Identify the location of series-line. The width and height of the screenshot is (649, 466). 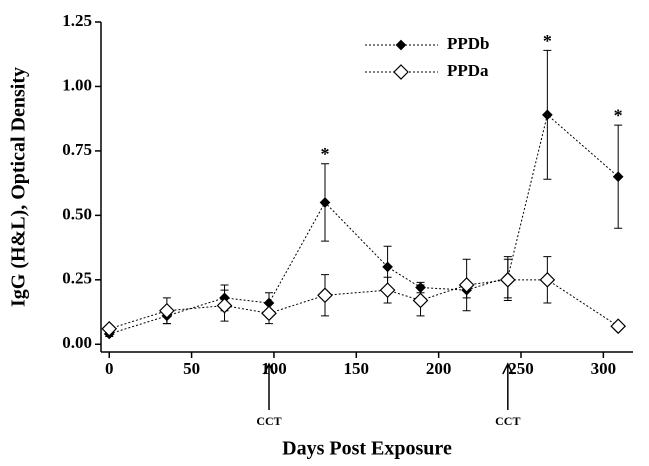
(364, 304).